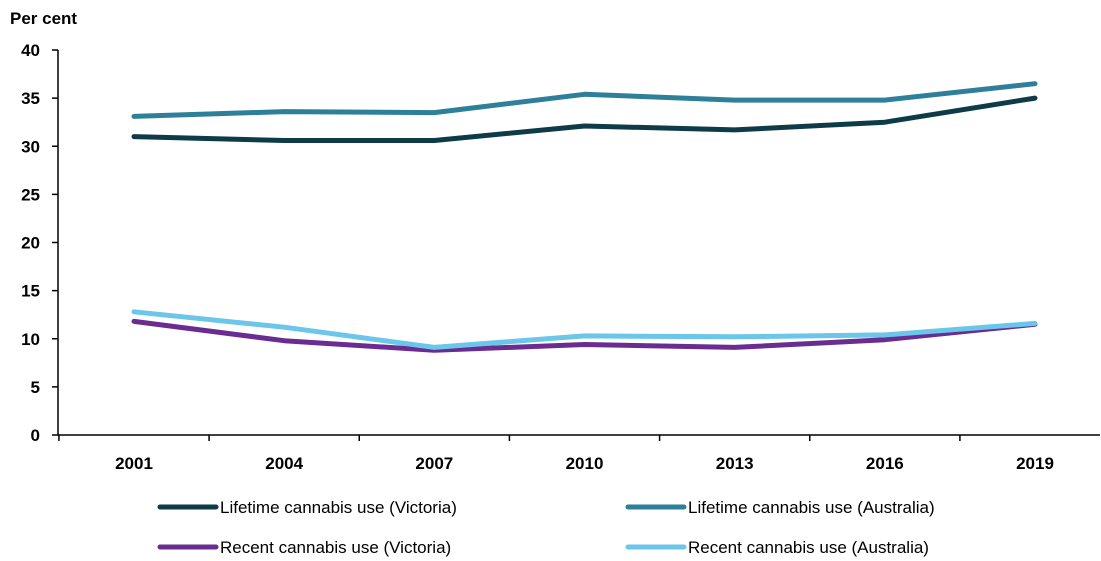 Image resolution: width=1101 pixels, height=561 pixels. I want to click on legend-label: Recent cannabis use (Victoria), so click(335, 547).